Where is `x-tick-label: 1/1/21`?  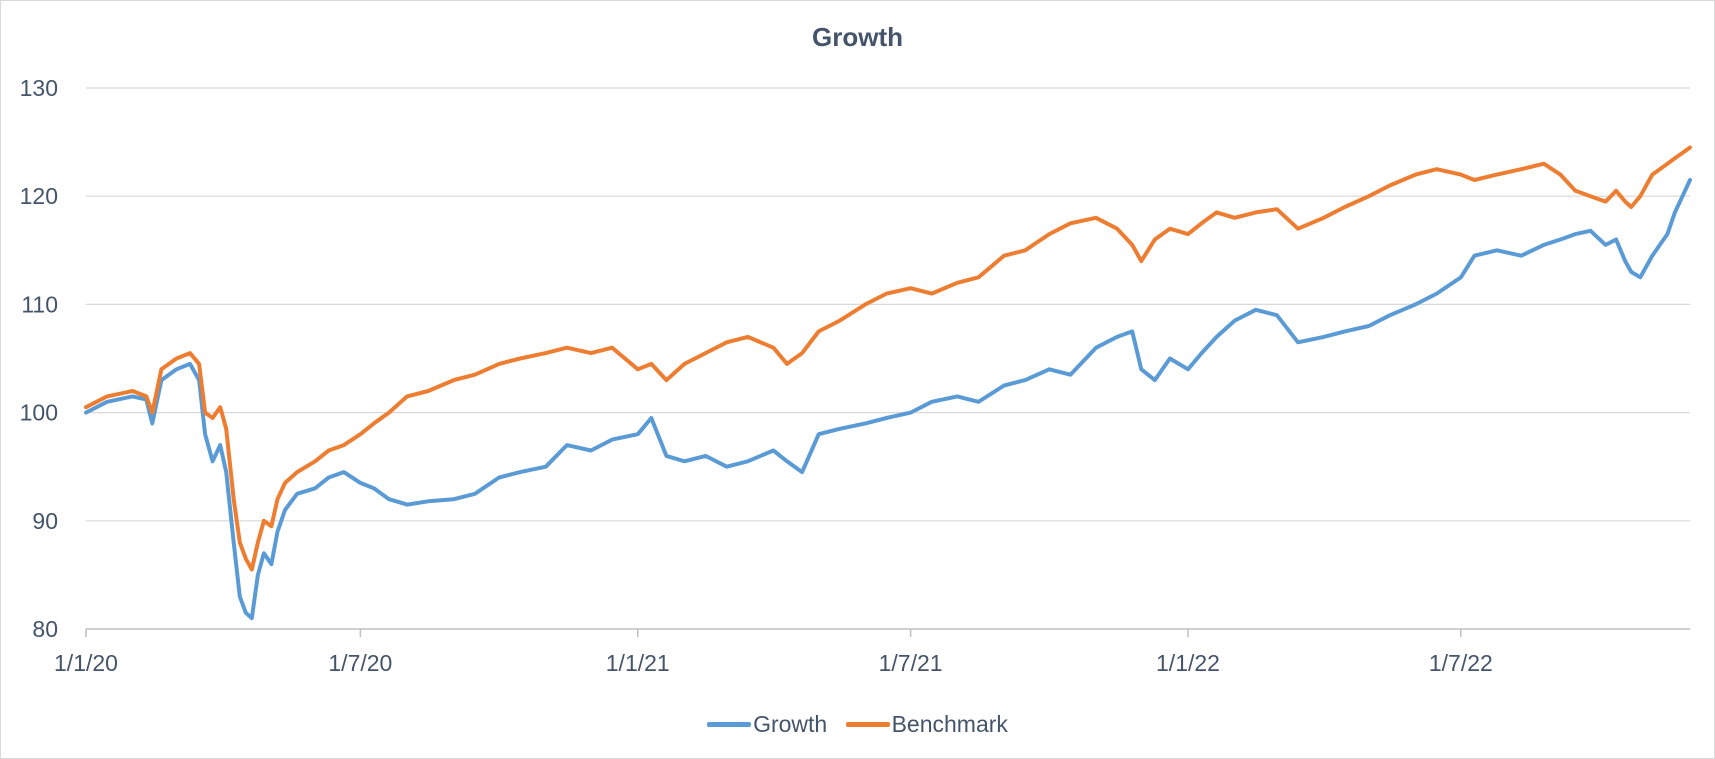 x-tick-label: 1/1/21 is located at coordinates (638, 663).